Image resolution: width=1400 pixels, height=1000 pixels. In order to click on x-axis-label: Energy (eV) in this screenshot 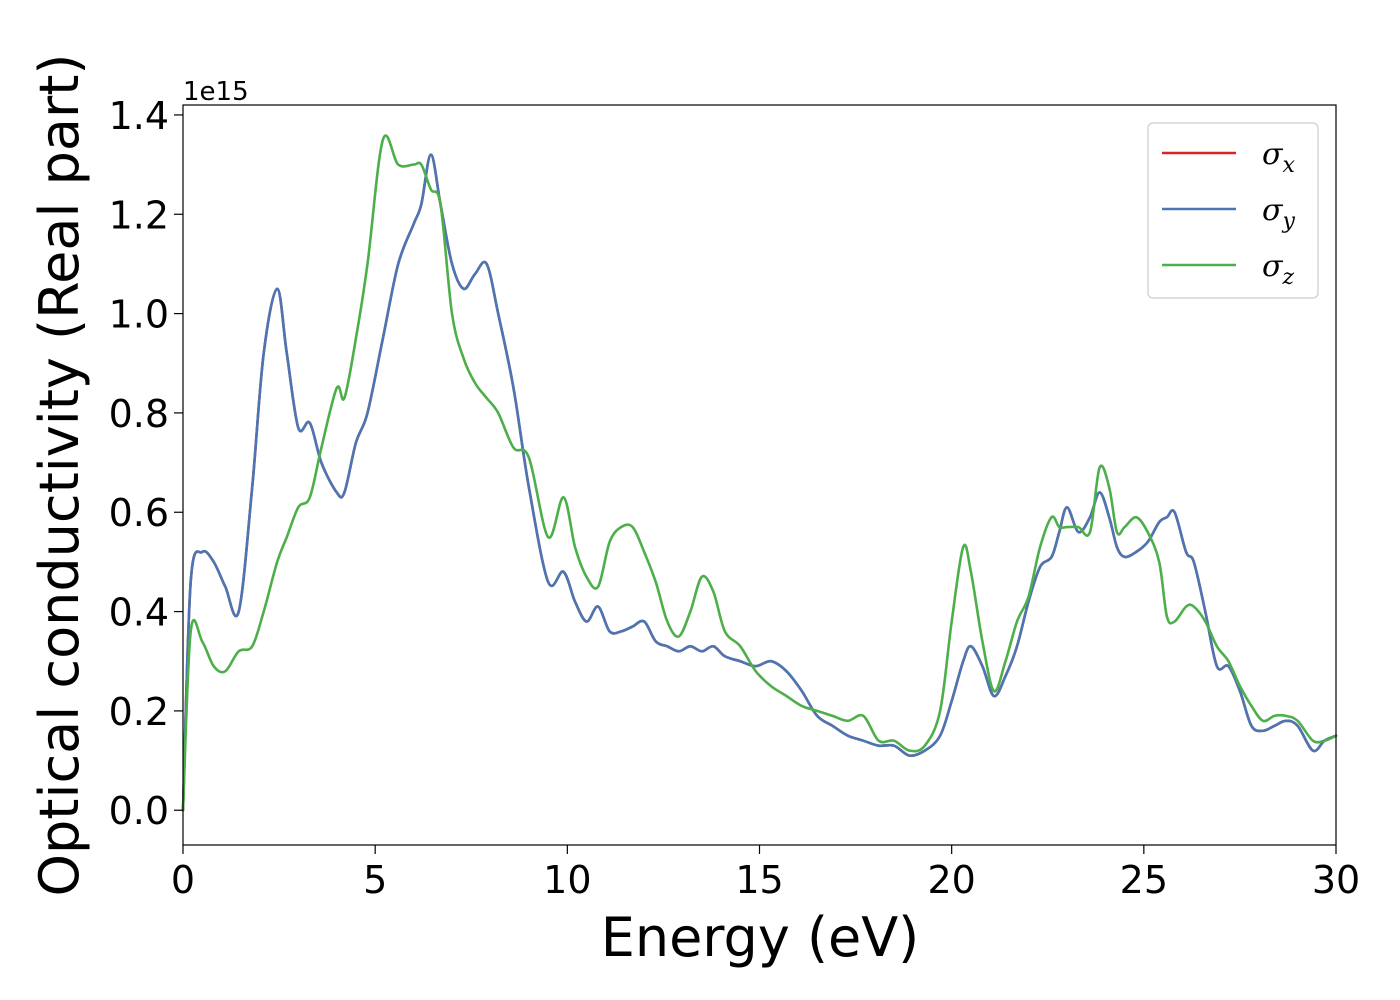, I will do `click(760, 937)`.